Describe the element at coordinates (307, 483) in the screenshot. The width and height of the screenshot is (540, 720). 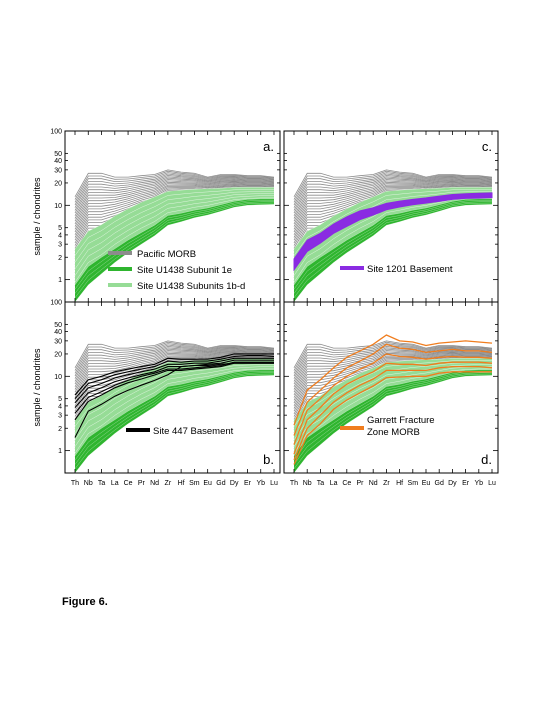
I see `x-tick-label: Nb` at that location.